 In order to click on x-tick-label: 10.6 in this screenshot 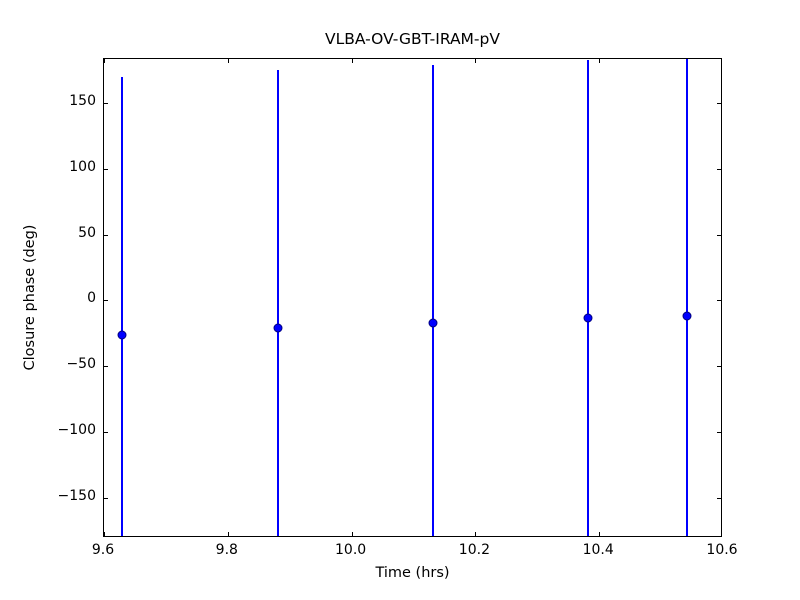, I will do `click(722, 550)`.